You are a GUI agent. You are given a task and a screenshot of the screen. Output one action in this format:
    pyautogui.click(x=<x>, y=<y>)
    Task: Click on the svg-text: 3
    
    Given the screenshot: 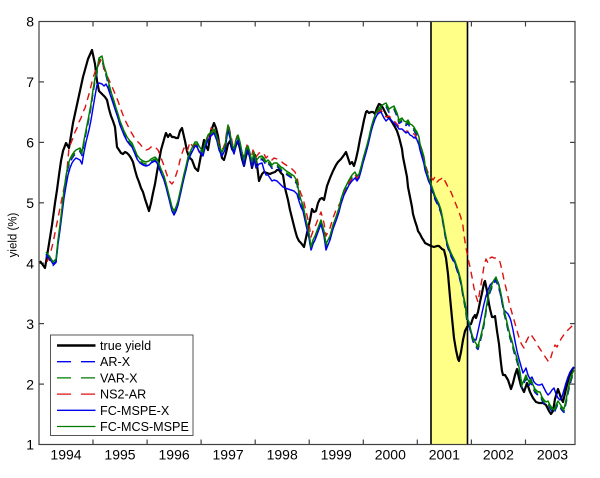 What is the action you would take?
    pyautogui.click(x=30, y=324)
    